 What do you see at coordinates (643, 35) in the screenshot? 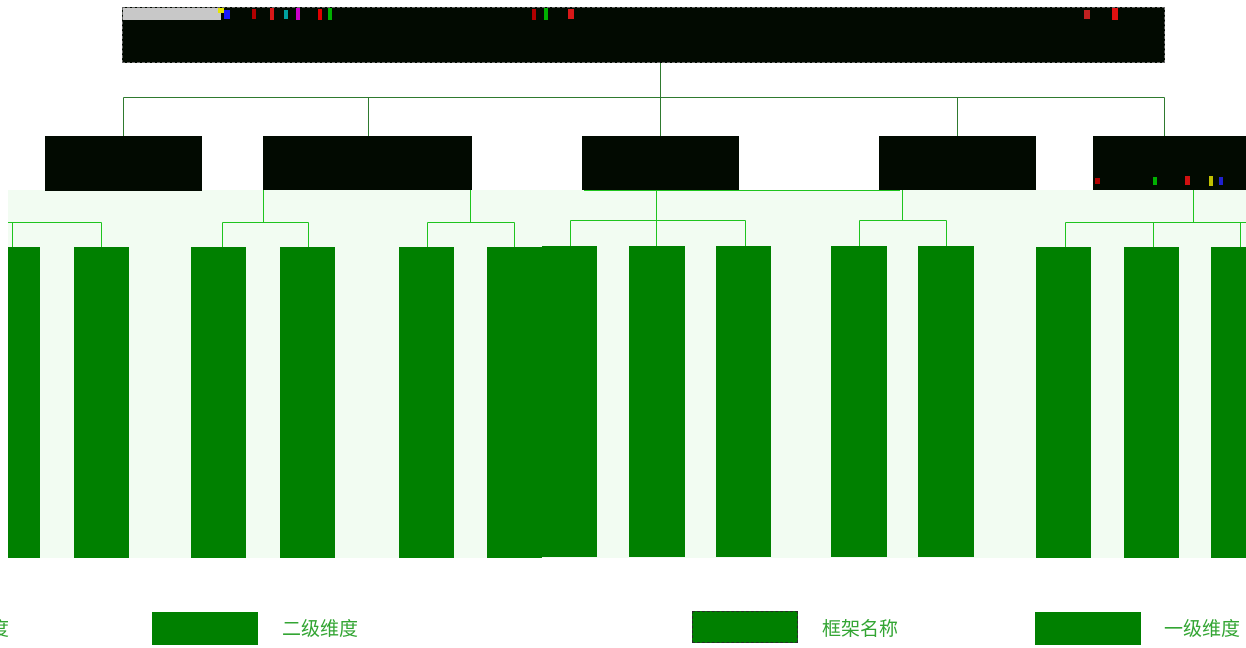
I see `framework-root-box` at bounding box center [643, 35].